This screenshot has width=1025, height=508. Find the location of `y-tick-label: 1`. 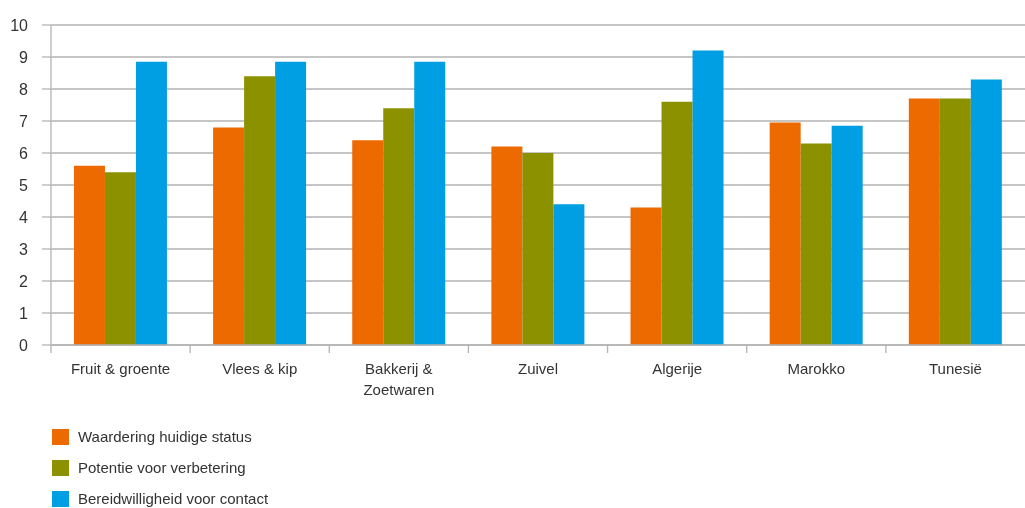

y-tick-label: 1 is located at coordinates (24, 313).